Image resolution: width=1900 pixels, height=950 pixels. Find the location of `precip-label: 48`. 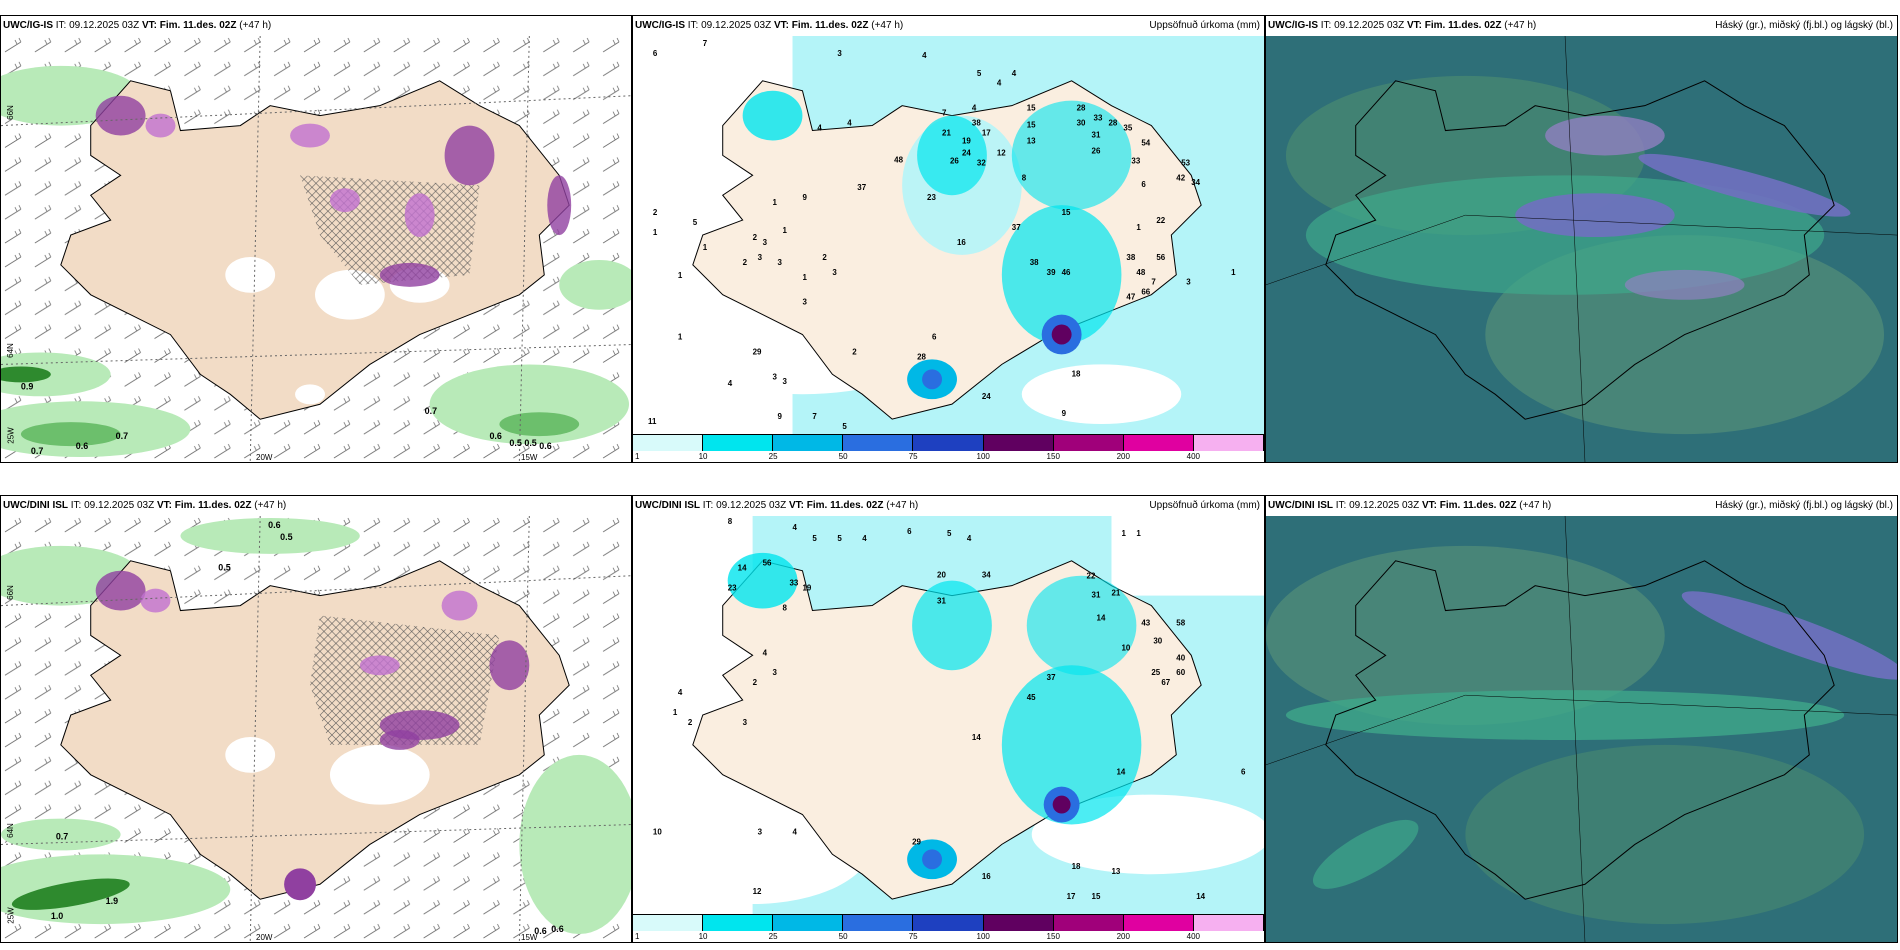

precip-label: 48 is located at coordinates (898, 159).